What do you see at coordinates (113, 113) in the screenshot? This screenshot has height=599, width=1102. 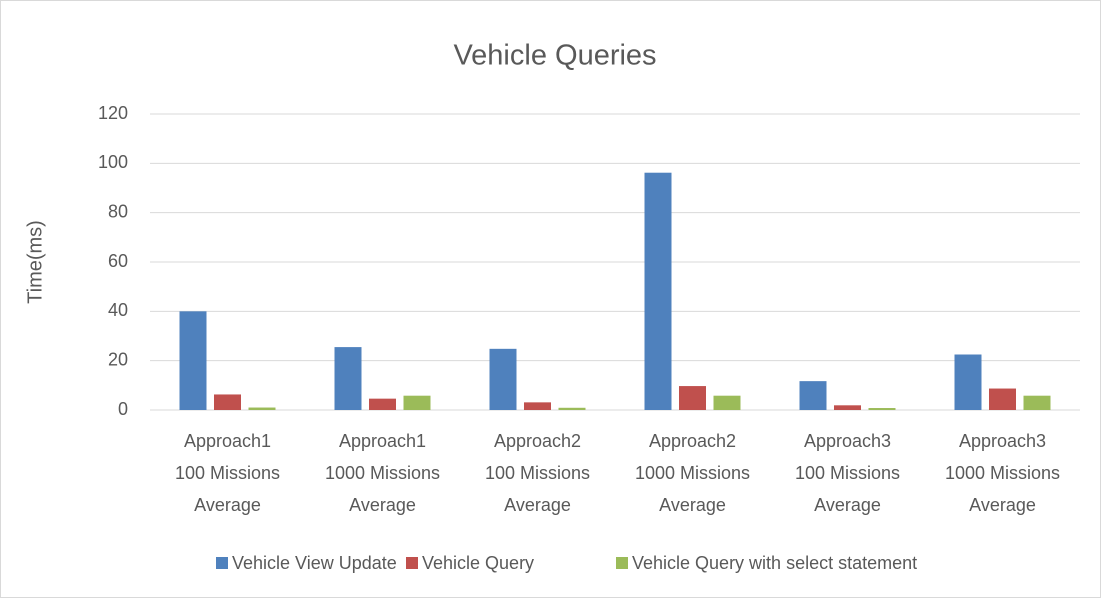 I see `y-tick-label: 120` at bounding box center [113, 113].